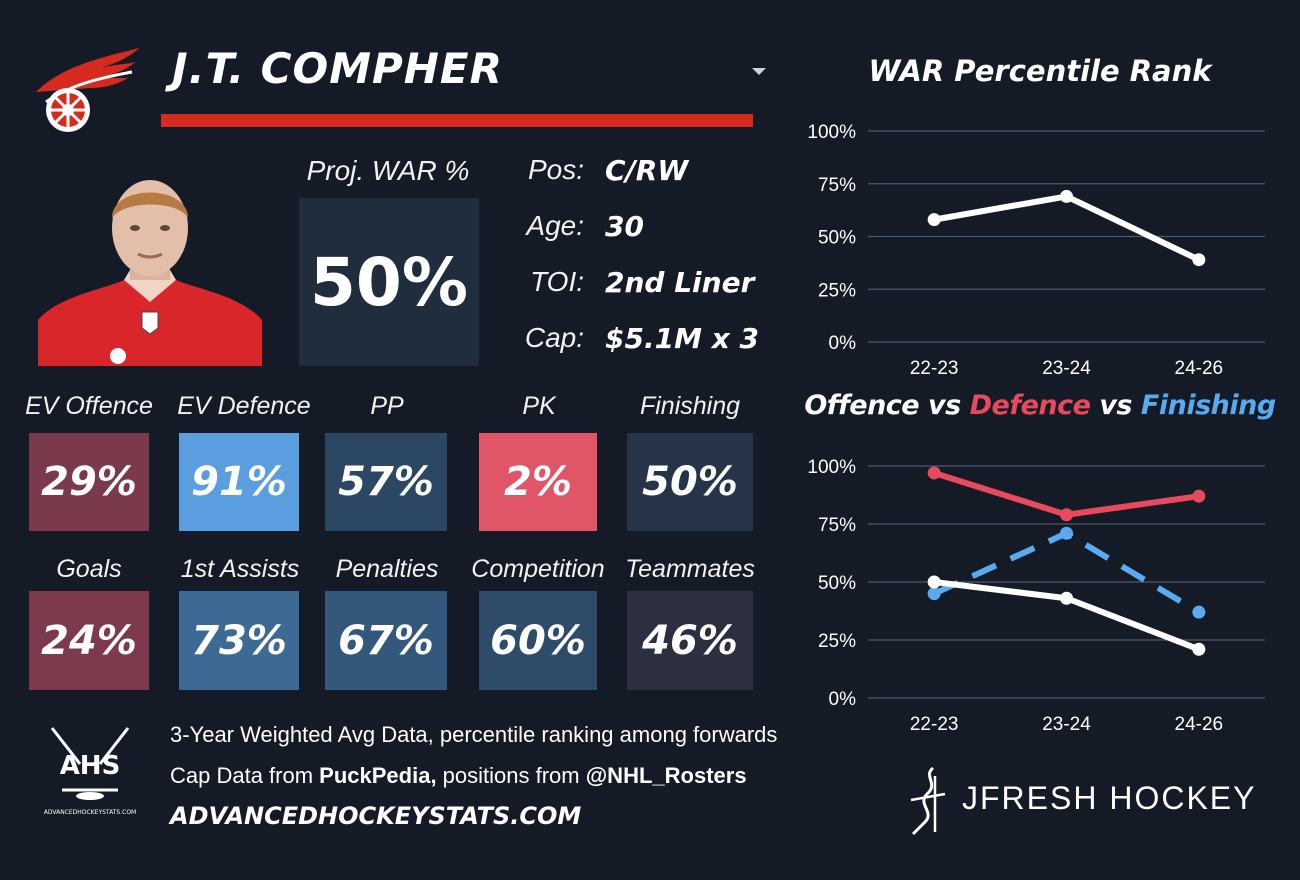  Describe the element at coordinates (1036, 596) in the screenshot. I see `offence-defence-finishing-chart: 100% 75% 50% 25% 0% 22-23 23-24 24-26` at that location.